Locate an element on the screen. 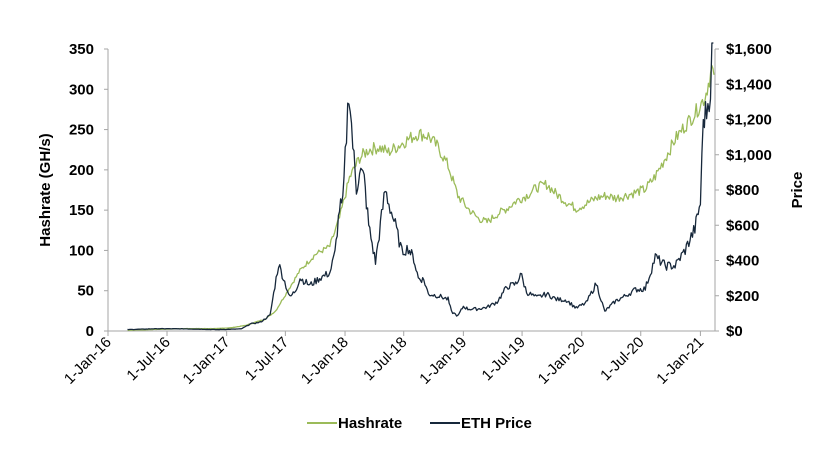 This screenshot has height=455, width=835. y-left-tick-label: 0 is located at coordinates (90, 331).